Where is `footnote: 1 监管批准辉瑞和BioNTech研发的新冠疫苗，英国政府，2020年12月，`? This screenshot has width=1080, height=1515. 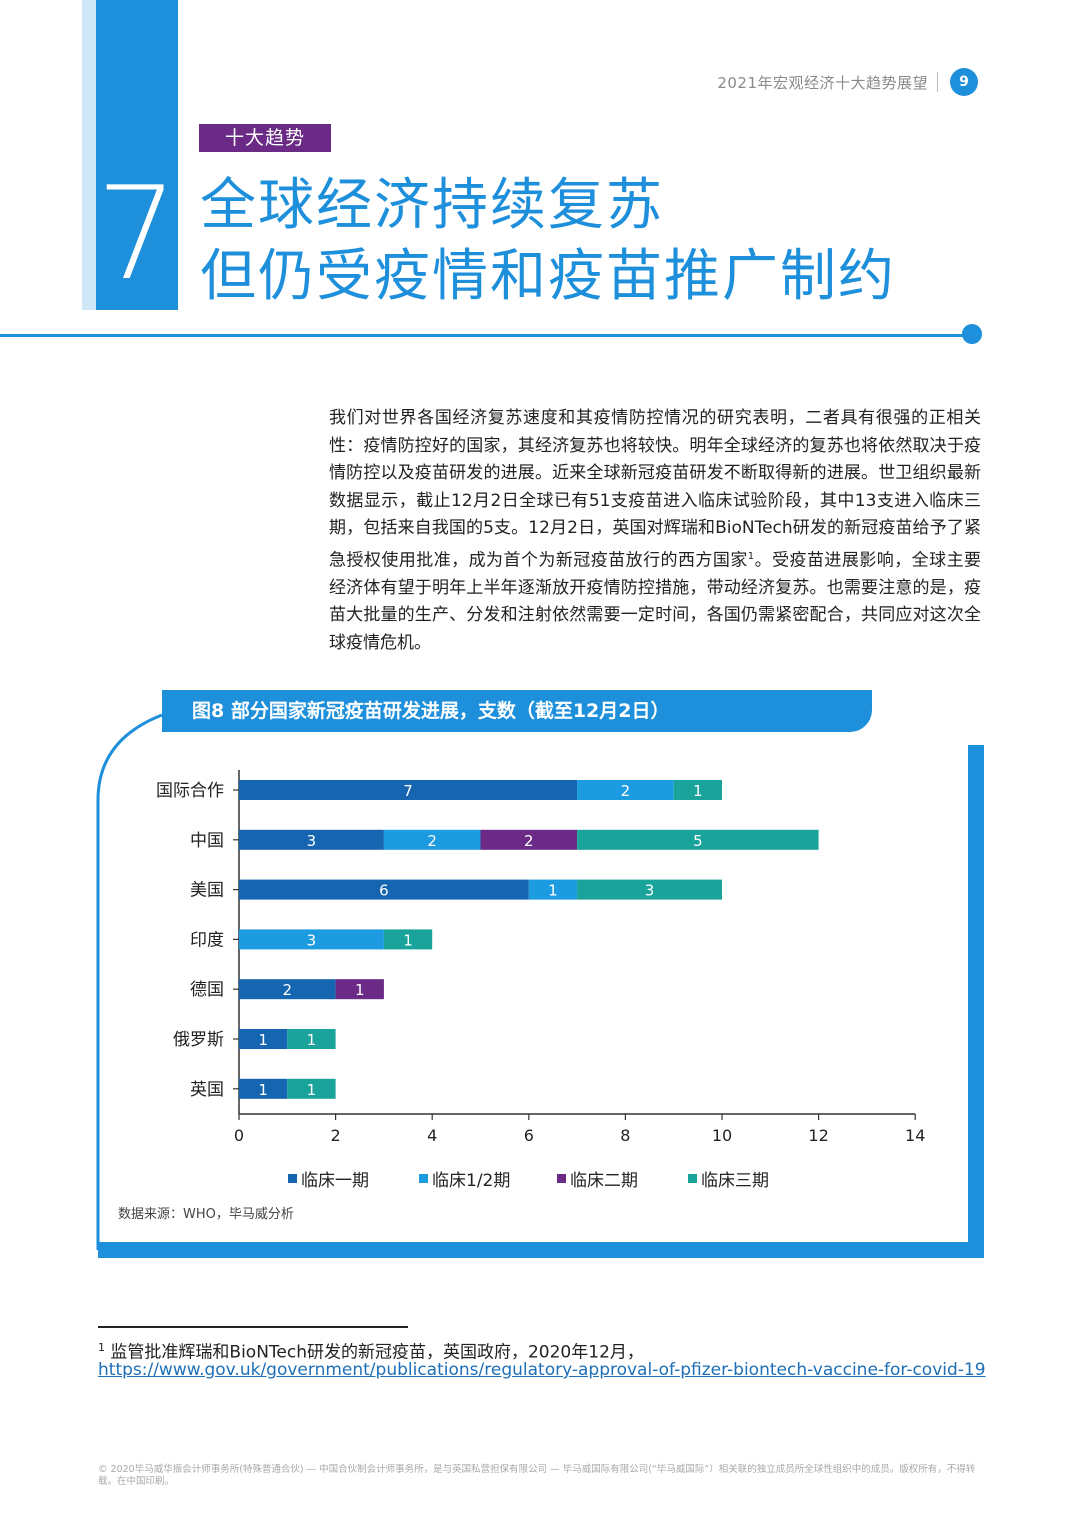
footnote: 1 监管批准辉瑞和BioNTech研发的新冠疫苗，英国政府，2020年12月， is located at coordinates (371, 1350).